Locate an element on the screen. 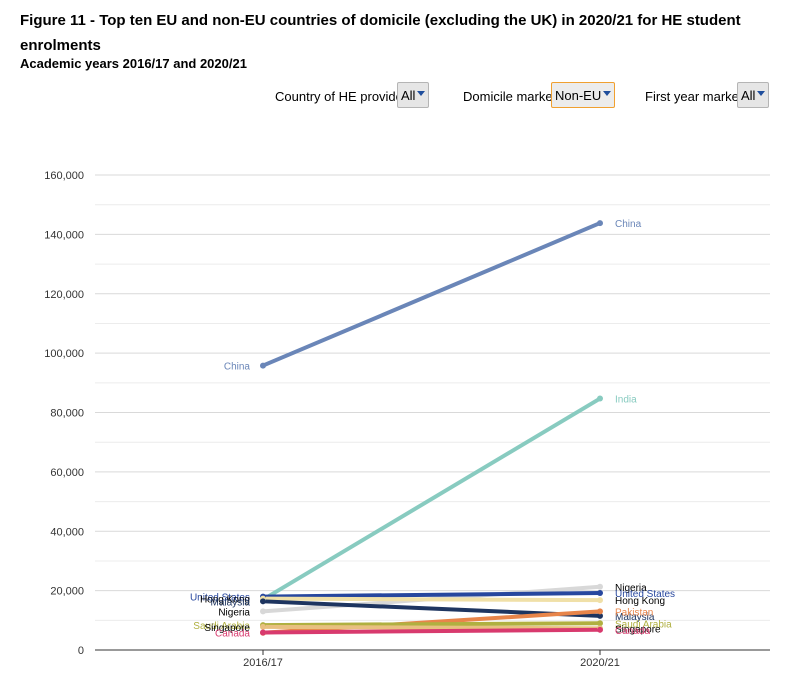  y-tick-label: 0 is located at coordinates (81, 651).